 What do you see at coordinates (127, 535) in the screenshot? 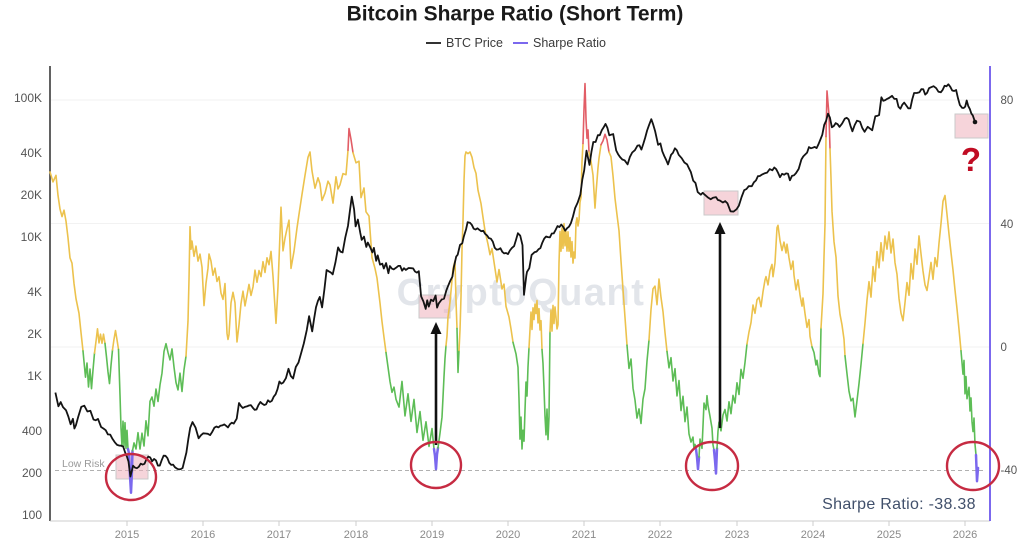
I see `svg-text: 2015` at bounding box center [127, 535].